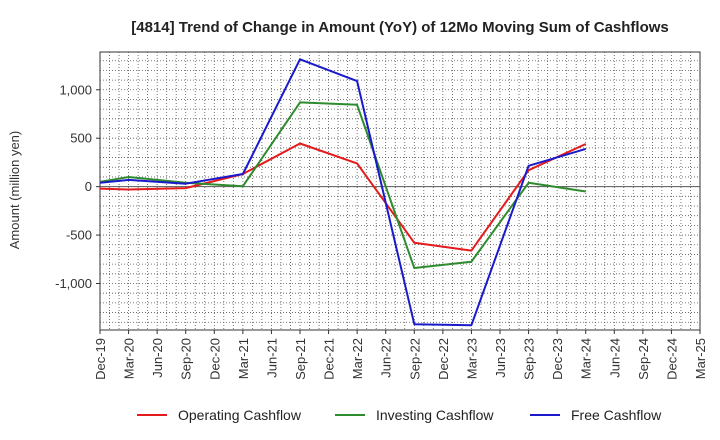 This screenshot has height=440, width=720. What do you see at coordinates (300, 359) in the screenshot?
I see `x-tick-label: Sep-21` at bounding box center [300, 359].